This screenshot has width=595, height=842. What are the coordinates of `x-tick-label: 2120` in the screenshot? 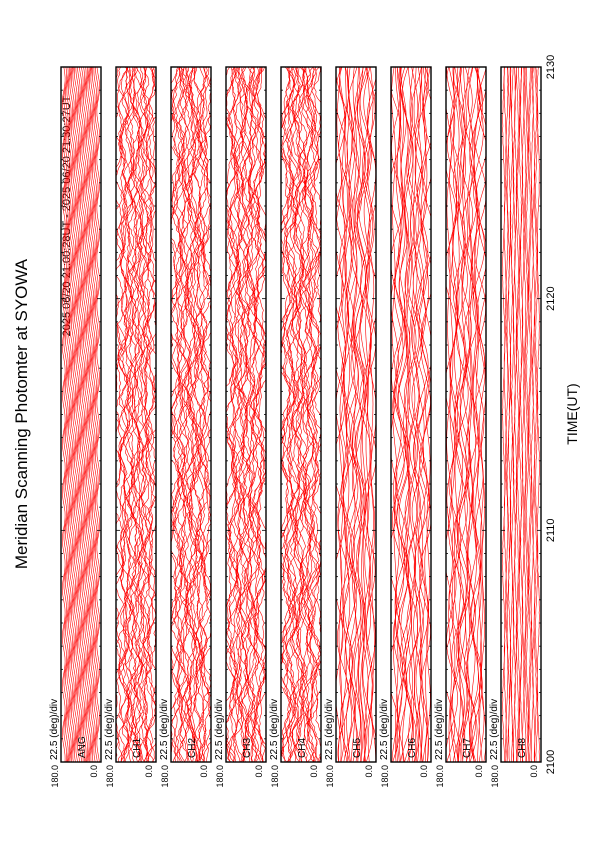 It's located at (551, 298).